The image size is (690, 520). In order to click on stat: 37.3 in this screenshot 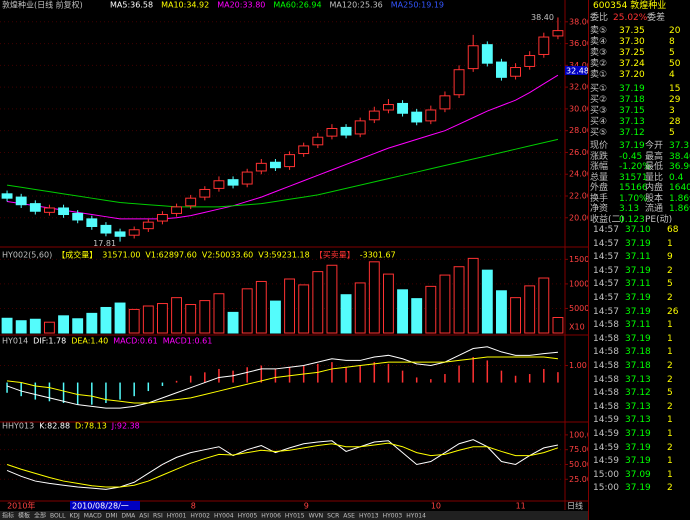, I will do `click(679, 146)`.